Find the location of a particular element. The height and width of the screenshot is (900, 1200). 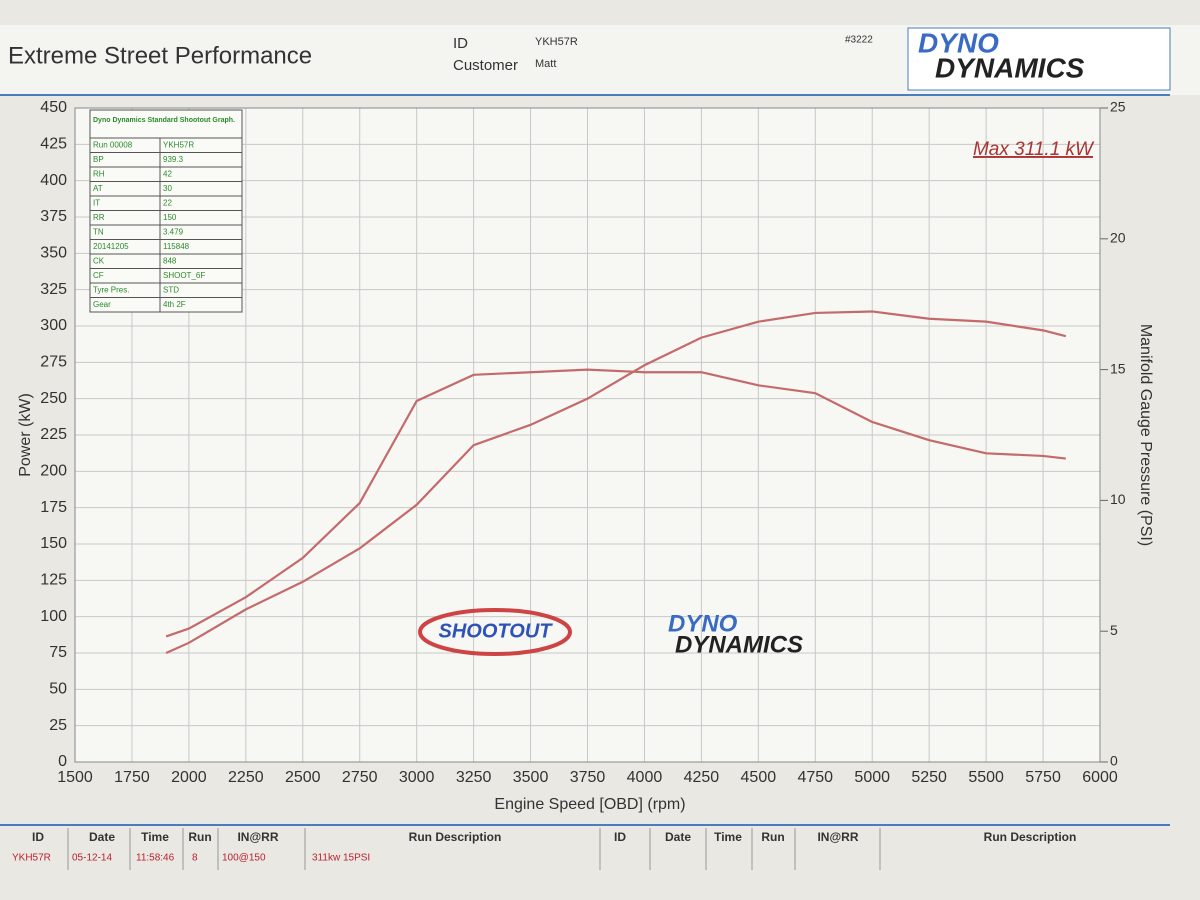

y2-tick-label: 10 is located at coordinates (1118, 499).